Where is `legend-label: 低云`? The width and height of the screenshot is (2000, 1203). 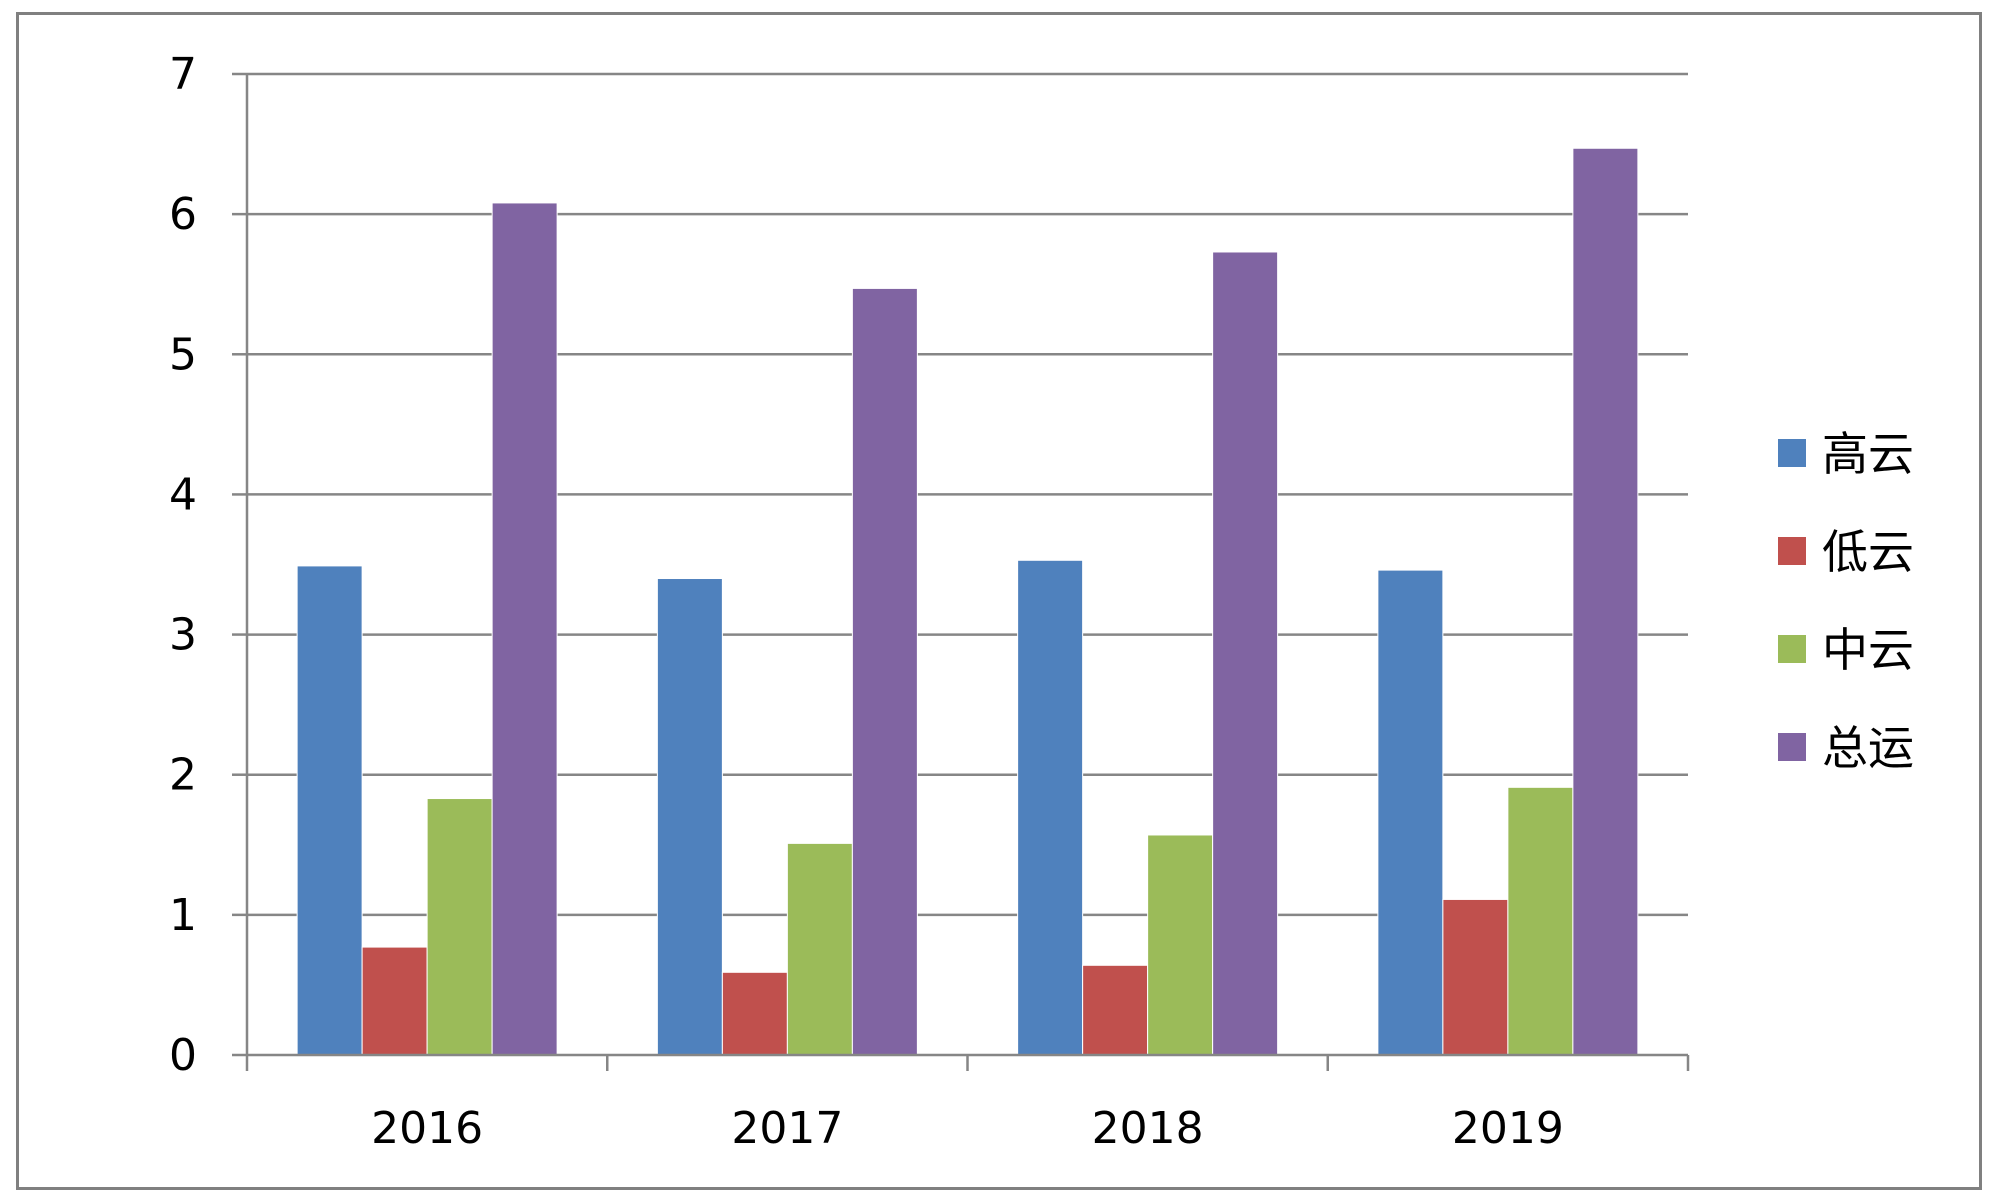 legend-label: 低云 is located at coordinates (1868, 552).